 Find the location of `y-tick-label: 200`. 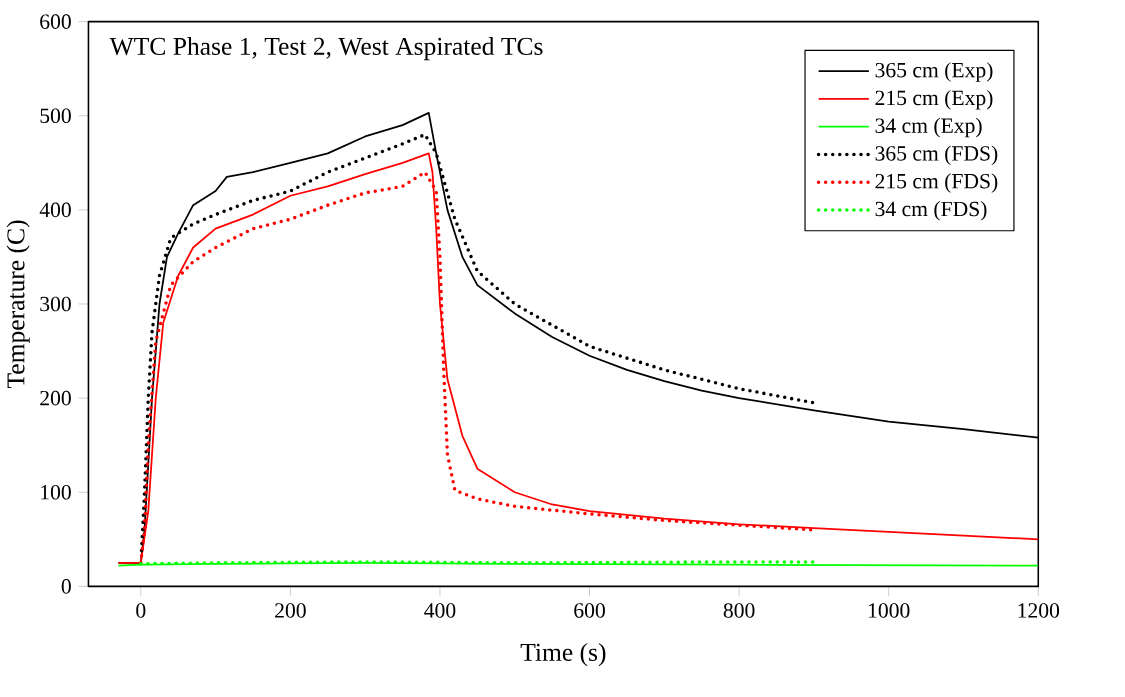

y-tick-label: 200 is located at coordinates (55, 398).